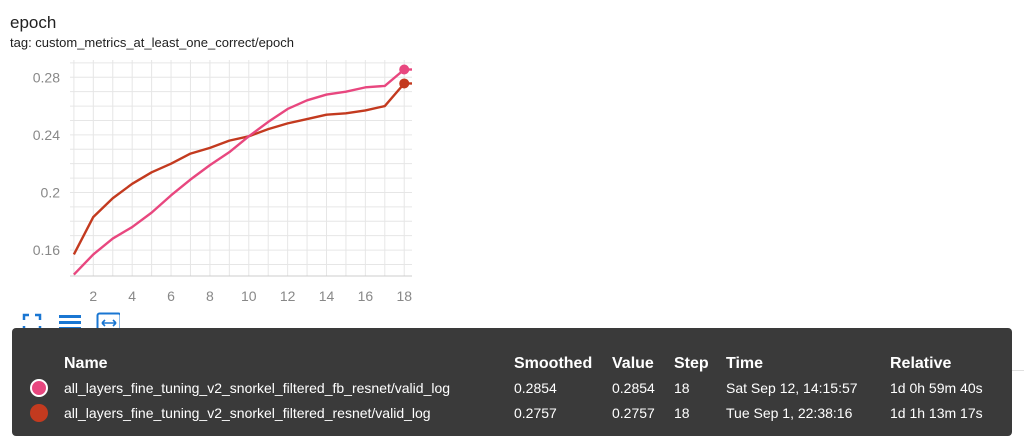 The height and width of the screenshot is (445, 1024). I want to click on x-tick-label: 2, so click(93, 296).